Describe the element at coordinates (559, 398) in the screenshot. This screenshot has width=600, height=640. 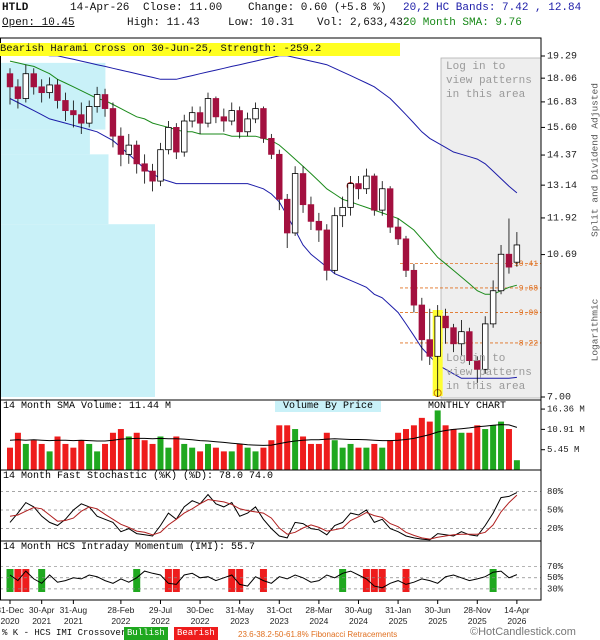
I see `y-tick-label: 7.00` at that location.